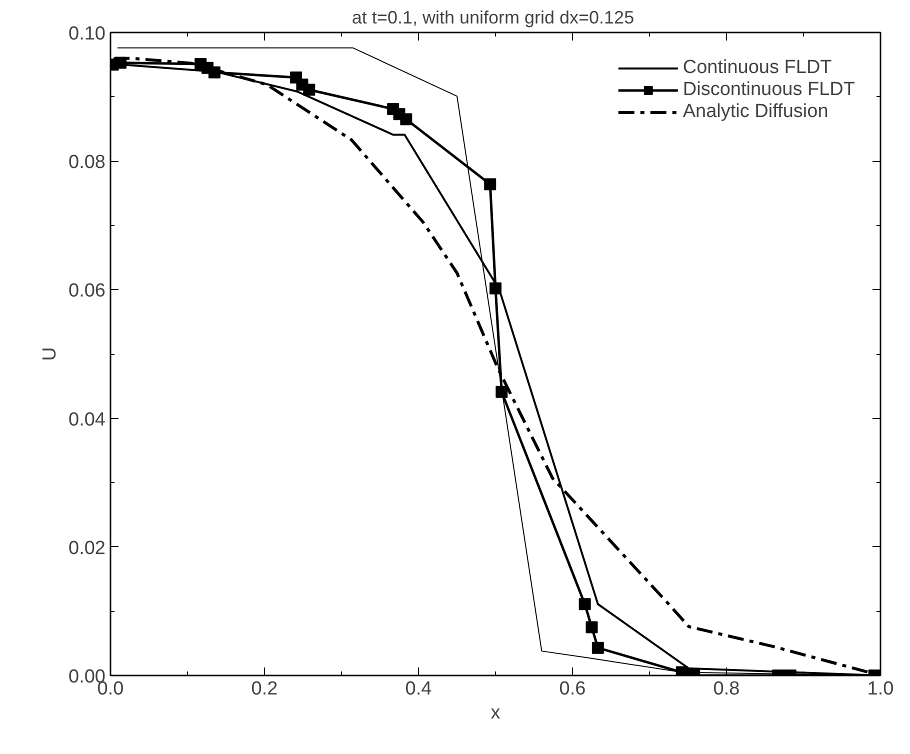 Image resolution: width=910 pixels, height=754 pixels. I want to click on x-tick-label: 0.2, so click(264, 689).